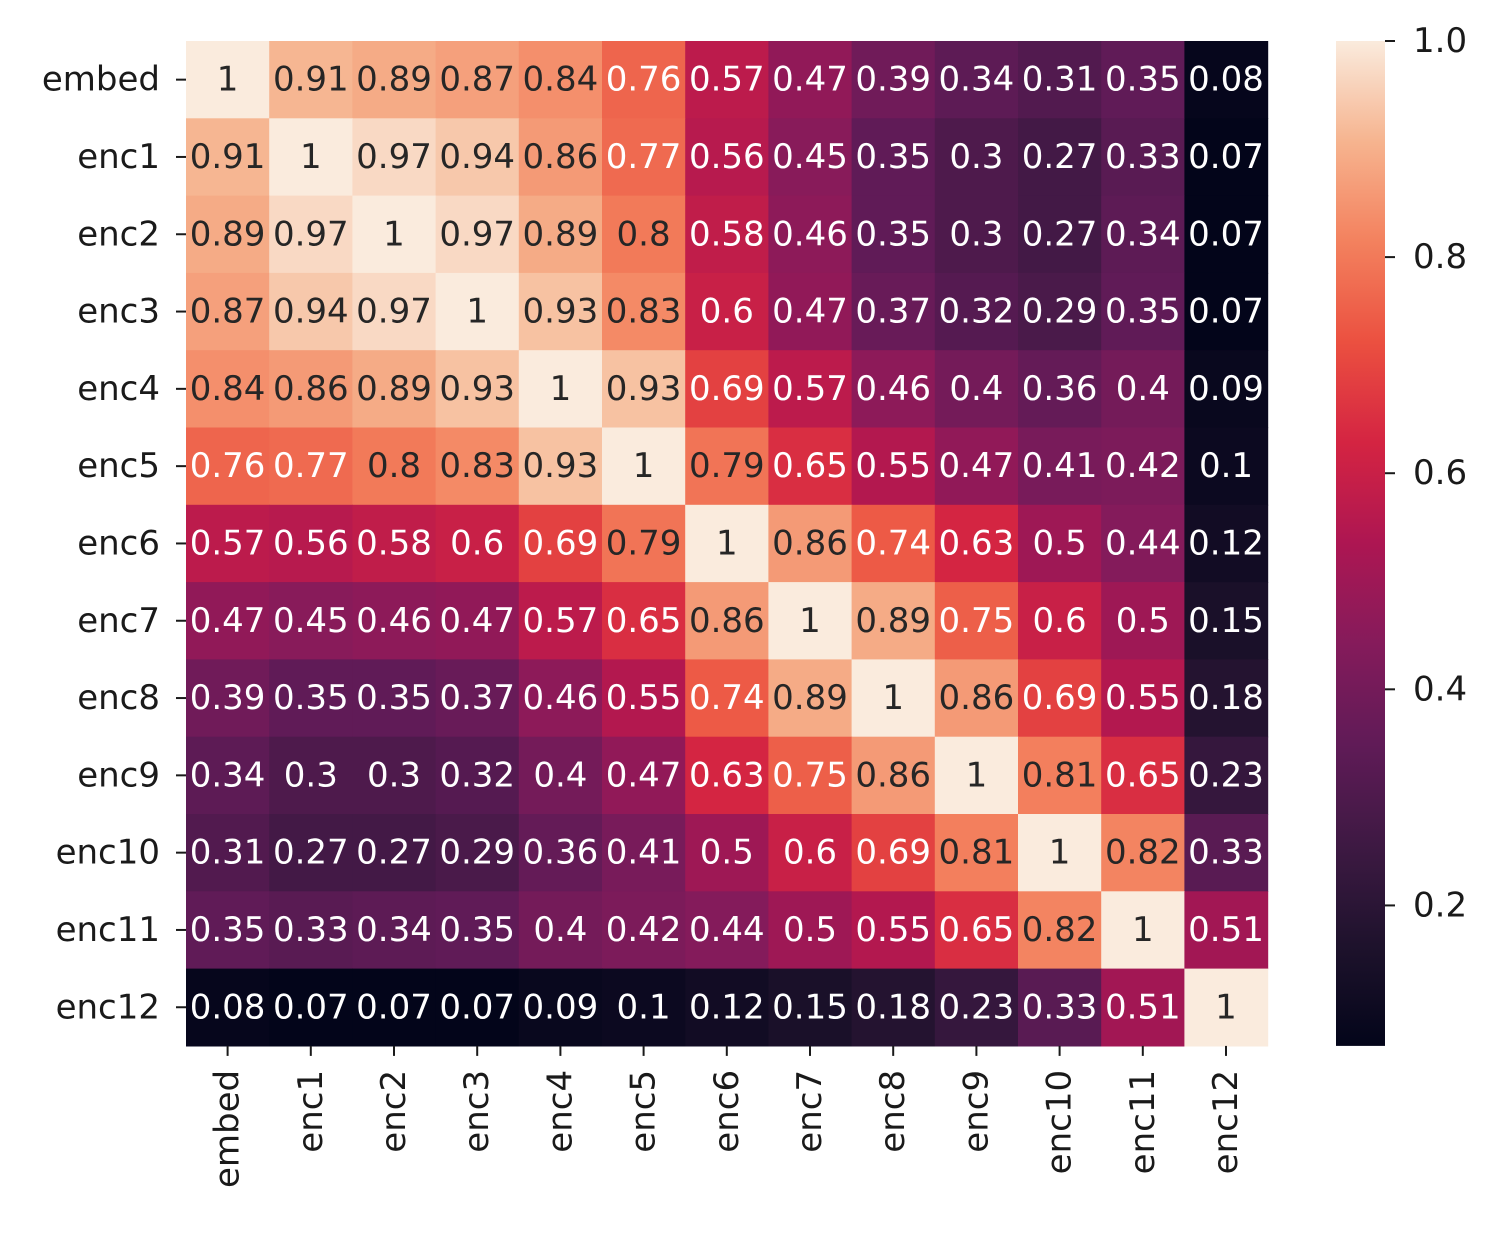  Describe the element at coordinates (810, 157) in the screenshot. I see `cell-value-label: 0.45` at that location.